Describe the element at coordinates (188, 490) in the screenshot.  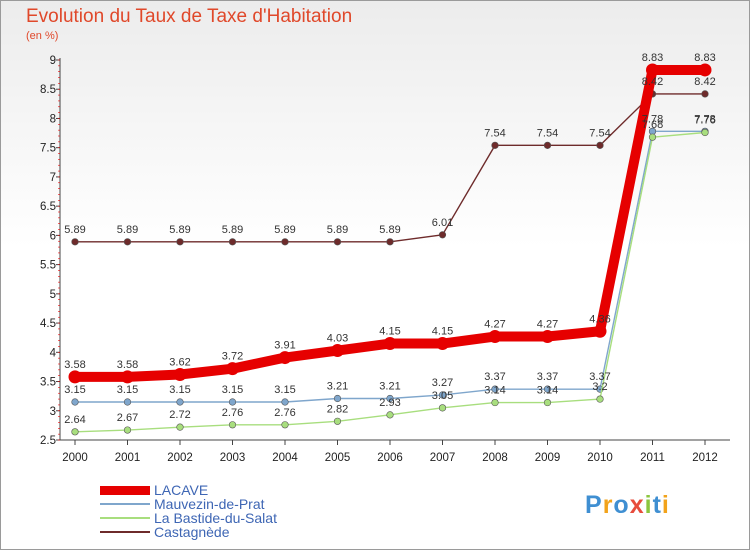
I see `legend-item-lacave: LACAVE` at that location.